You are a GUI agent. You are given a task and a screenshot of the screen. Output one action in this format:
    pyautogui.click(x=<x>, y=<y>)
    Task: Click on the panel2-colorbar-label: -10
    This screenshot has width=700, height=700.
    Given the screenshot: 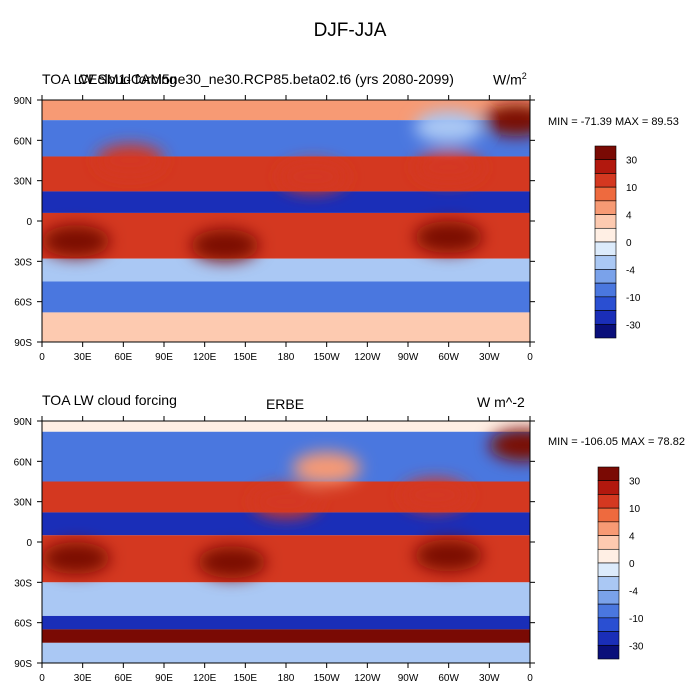 What is the action you would take?
    pyautogui.click(x=636, y=619)
    